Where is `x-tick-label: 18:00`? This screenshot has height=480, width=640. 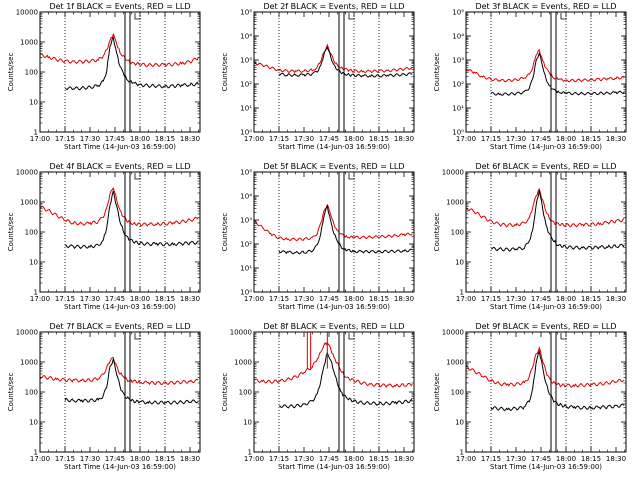 x-tick-label: 18:00 is located at coordinates (354, 299).